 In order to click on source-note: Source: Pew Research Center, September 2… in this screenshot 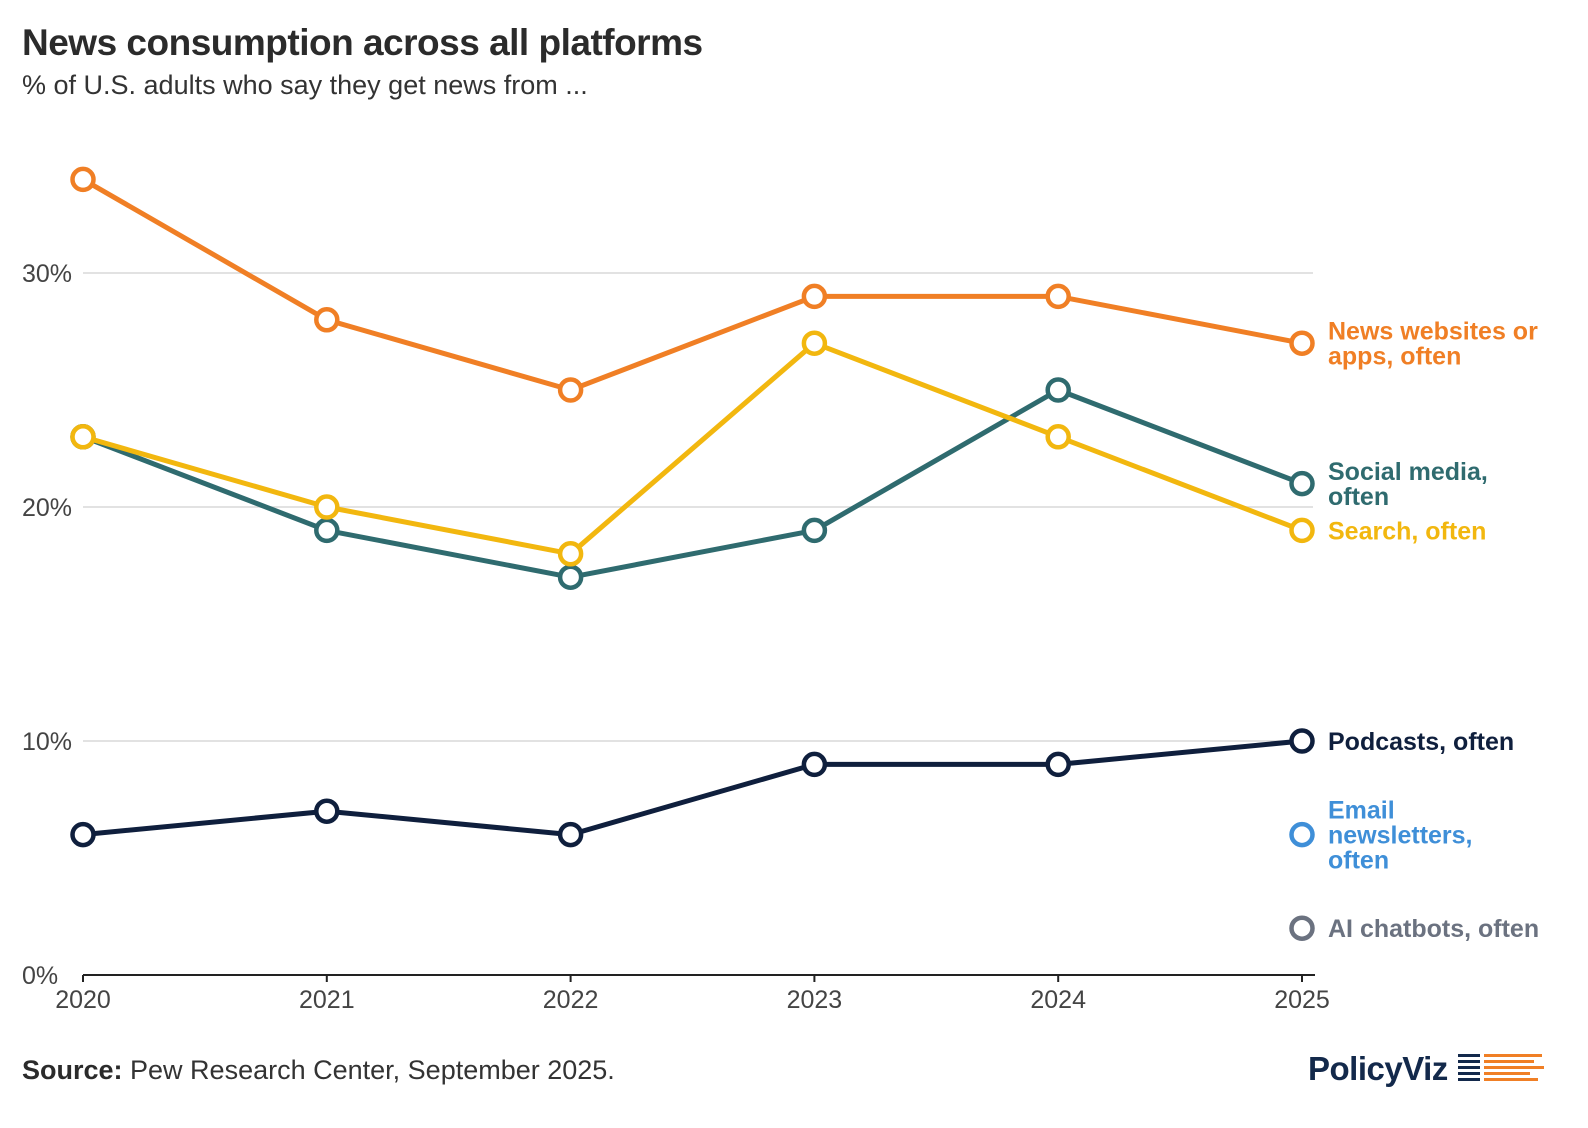, I will do `click(318, 1070)`.